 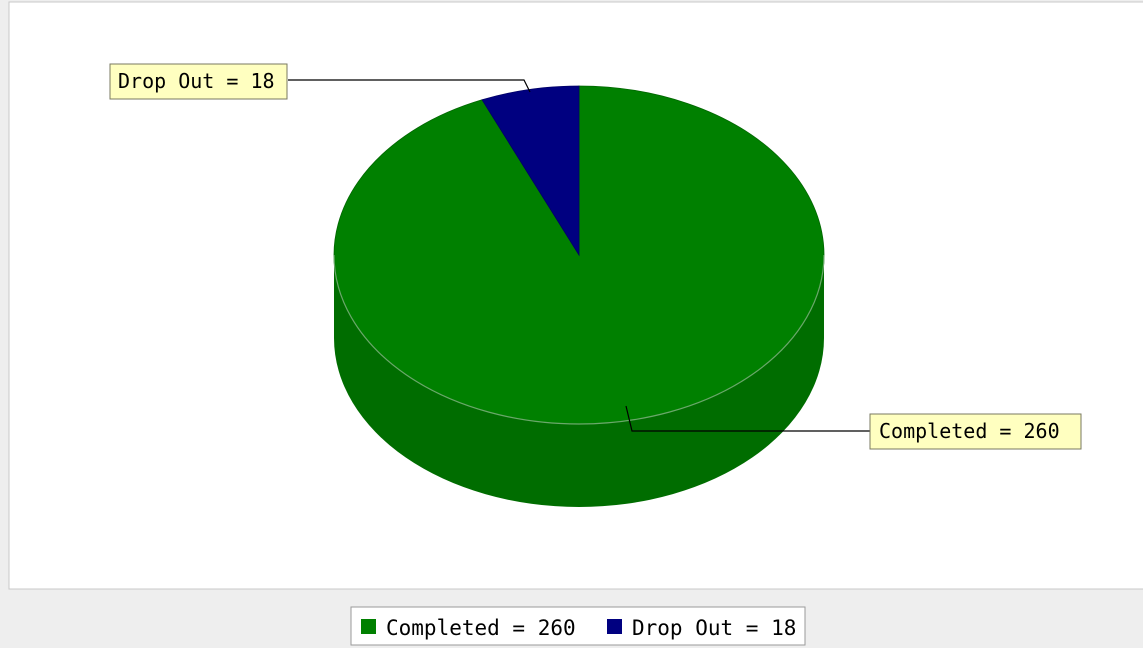 What do you see at coordinates (969, 431) in the screenshot?
I see `slice-label-completed-text: Completed = 260` at bounding box center [969, 431].